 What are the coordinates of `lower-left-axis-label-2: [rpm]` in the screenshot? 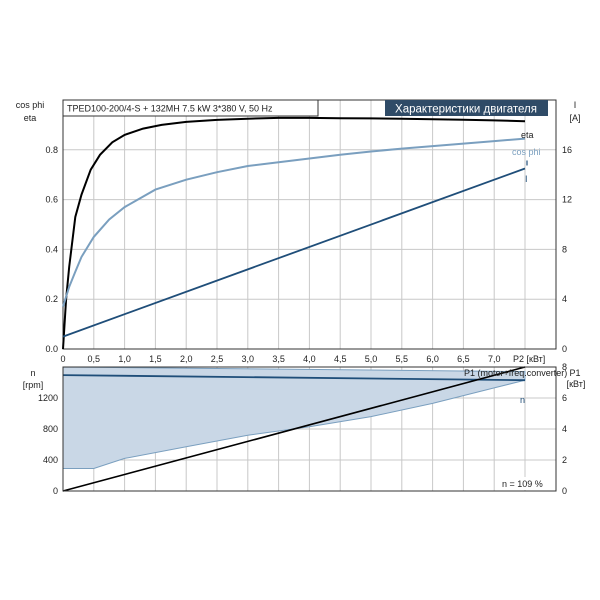 It's located at (33, 385).